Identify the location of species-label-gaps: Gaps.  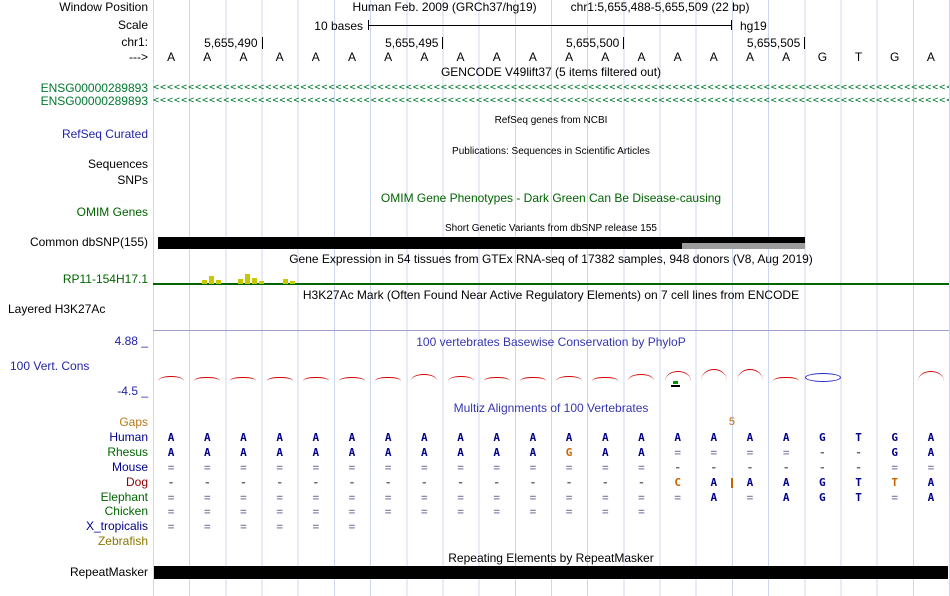
(133, 422).